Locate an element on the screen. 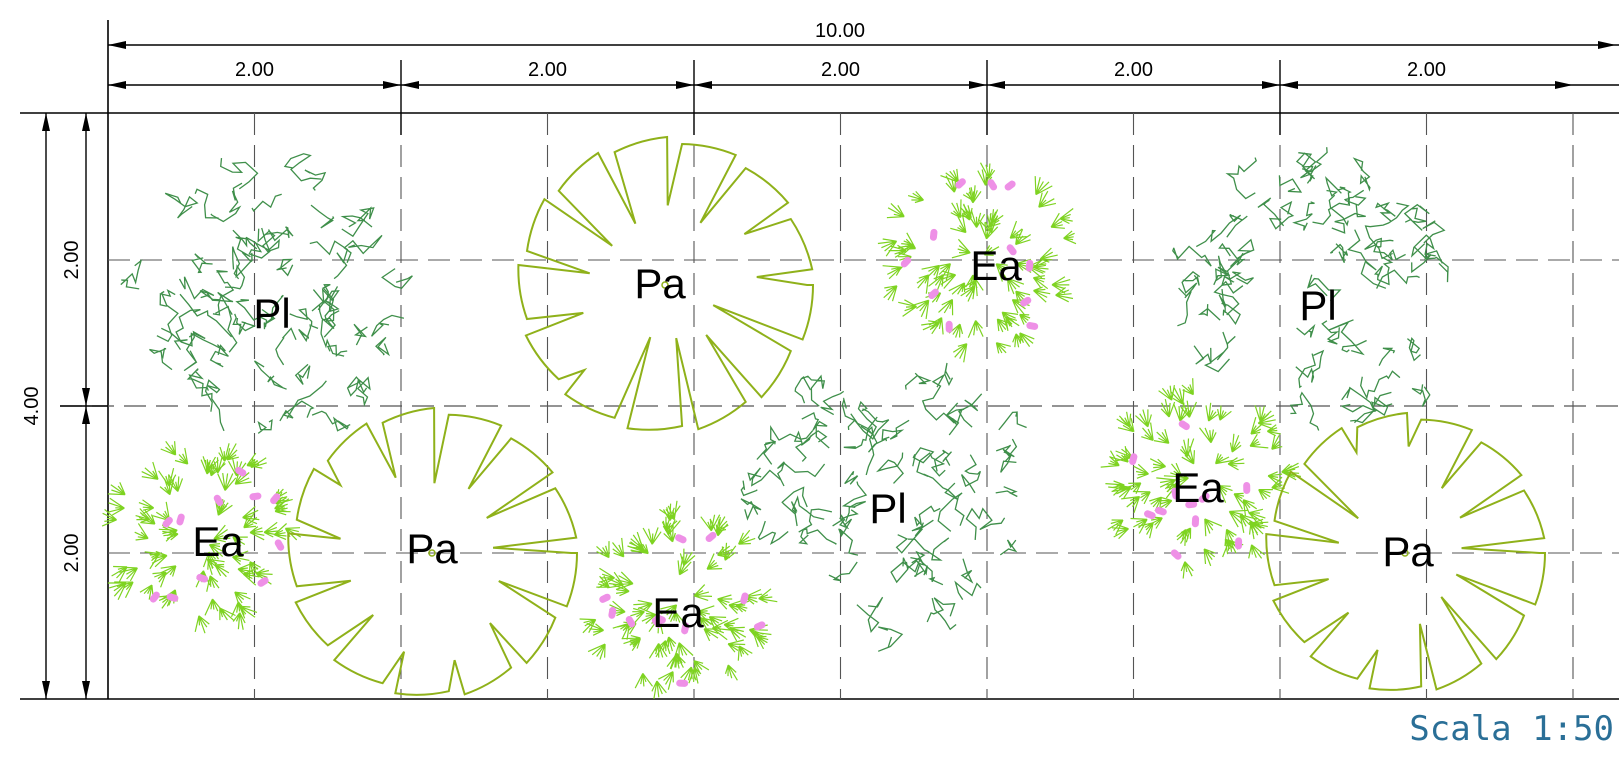  module-width-label: 2.00 is located at coordinates (840, 70).